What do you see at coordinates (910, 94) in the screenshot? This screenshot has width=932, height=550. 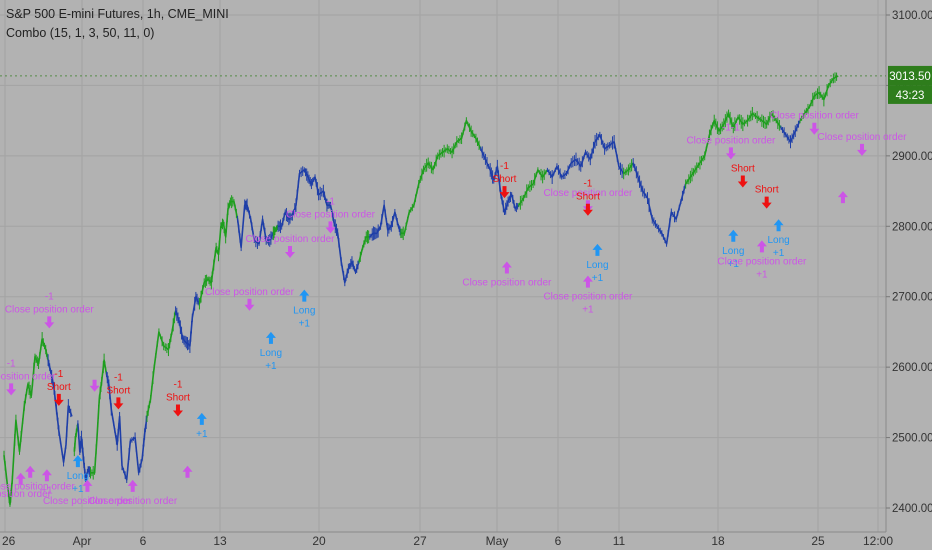 I see `countdown-badge` at bounding box center [910, 94].